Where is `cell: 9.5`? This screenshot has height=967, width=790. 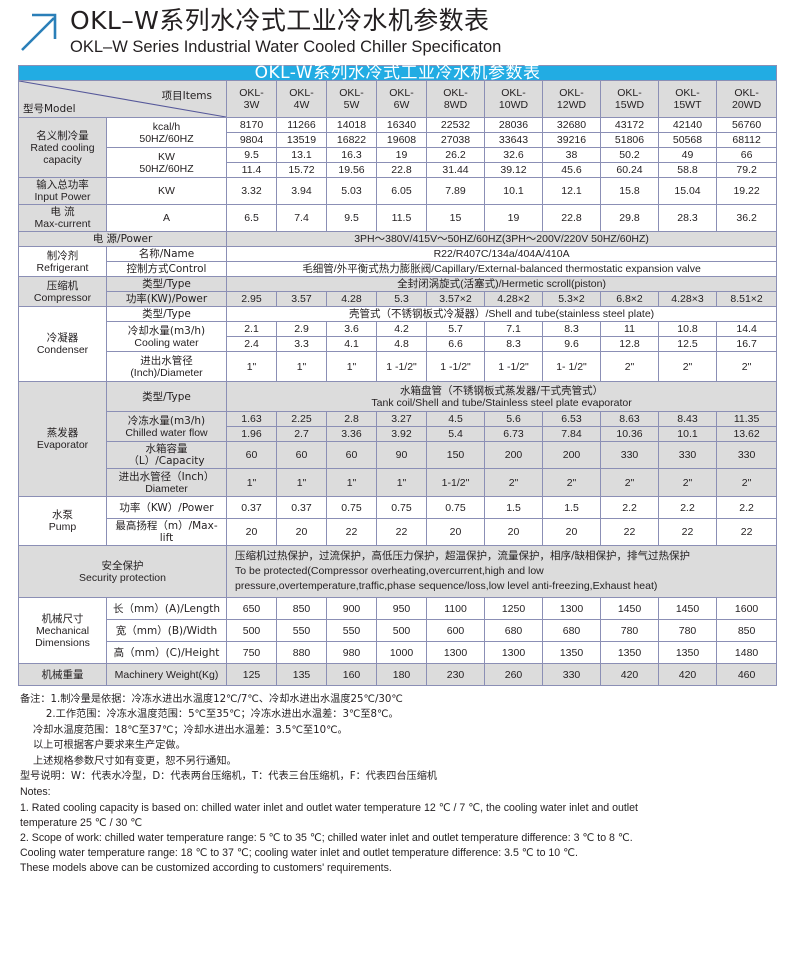
cell: 9.5 is located at coordinates (251, 155).